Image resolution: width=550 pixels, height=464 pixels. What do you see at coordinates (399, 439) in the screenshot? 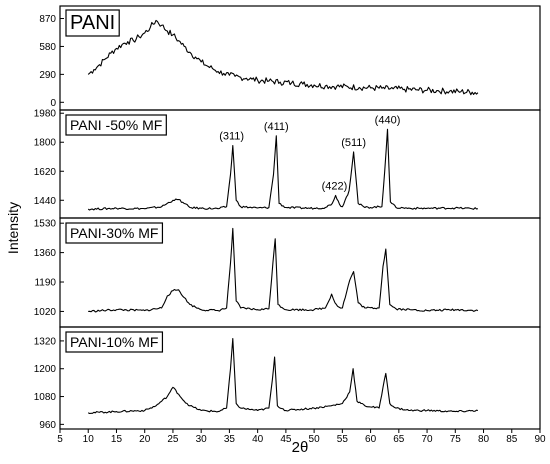
I see `x-tick-label: 65` at bounding box center [399, 439].